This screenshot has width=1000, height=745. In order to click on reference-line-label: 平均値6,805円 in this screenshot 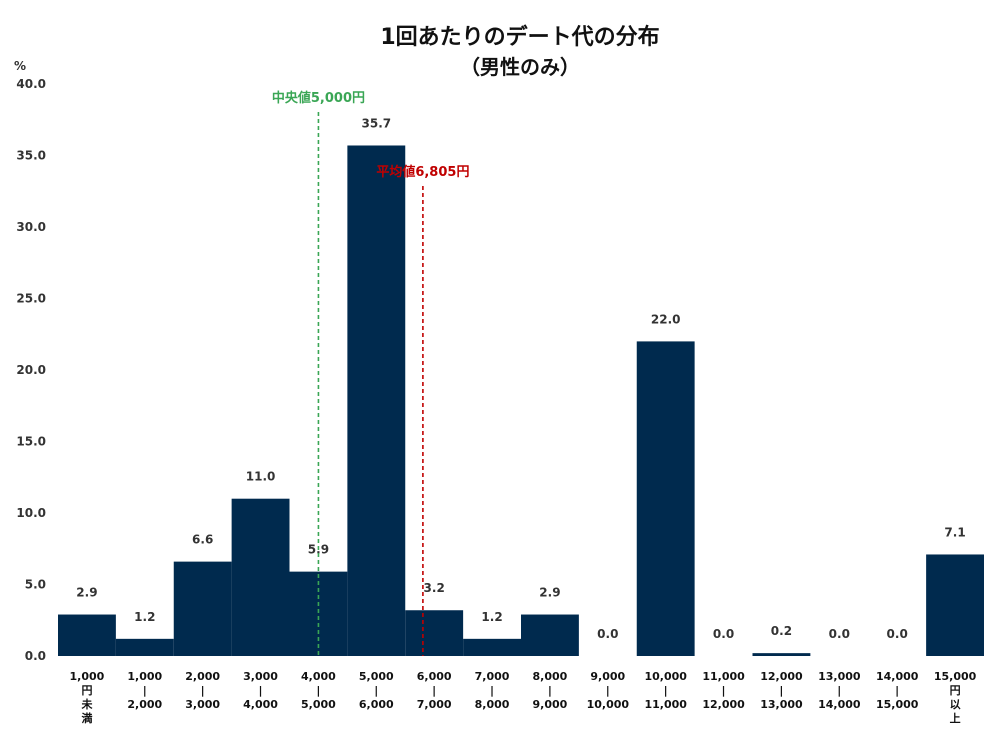, I will do `click(422, 172)`.